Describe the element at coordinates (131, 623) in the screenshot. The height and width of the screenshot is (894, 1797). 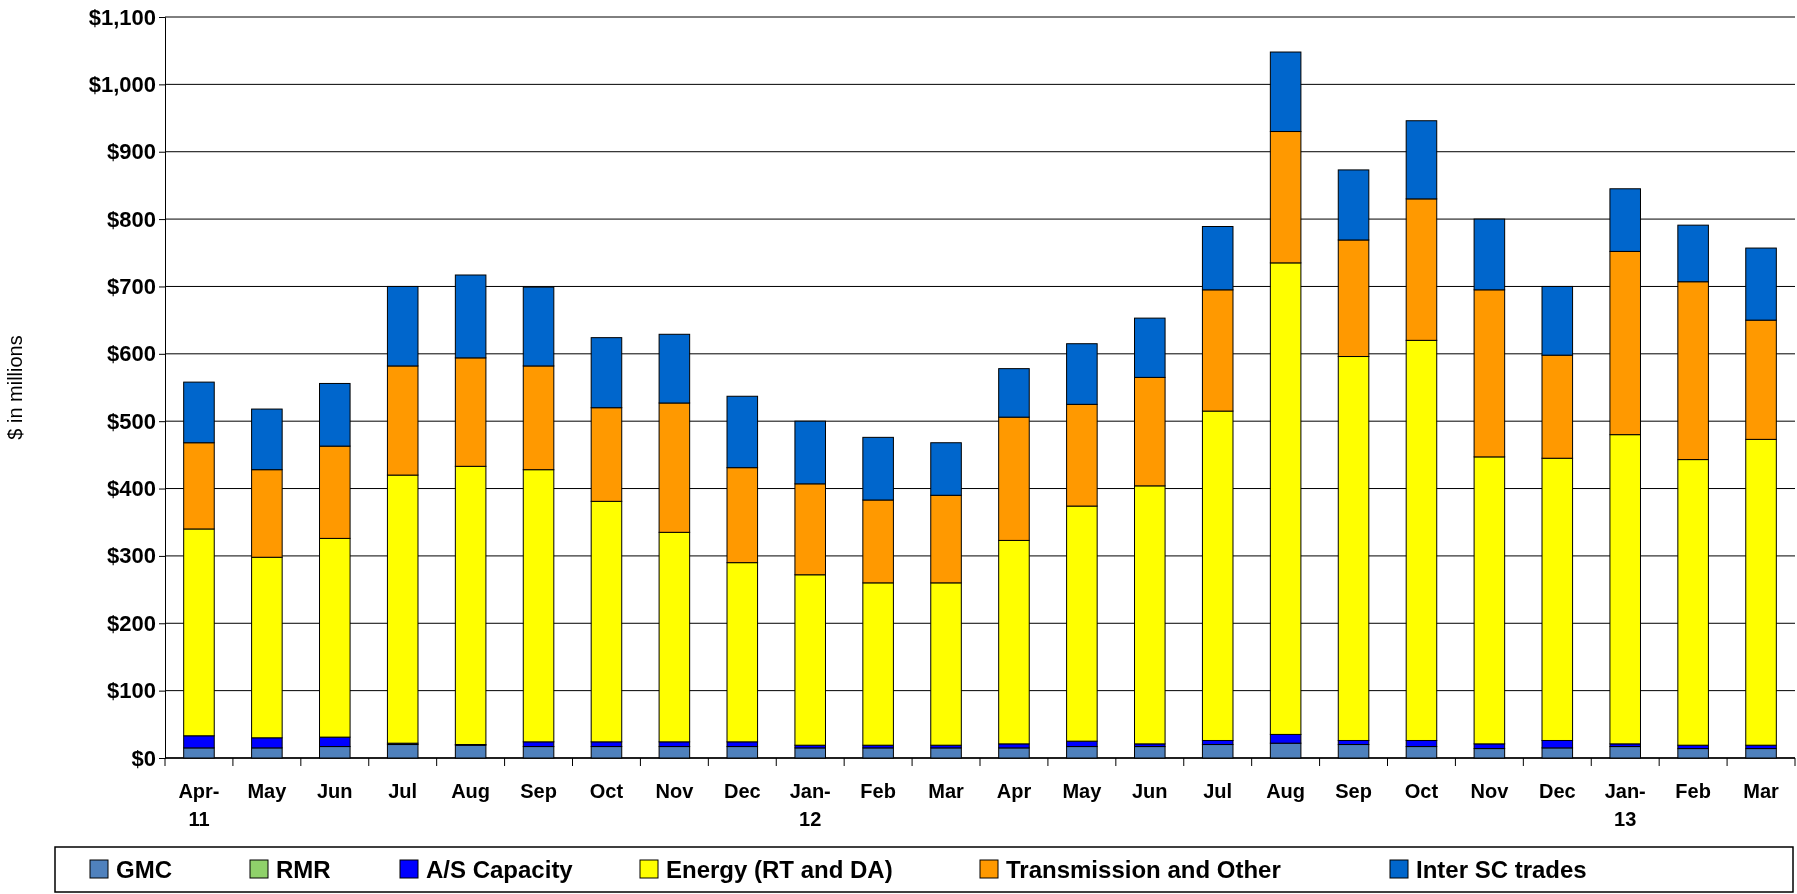
I see `y-tick-label: $200` at that location.